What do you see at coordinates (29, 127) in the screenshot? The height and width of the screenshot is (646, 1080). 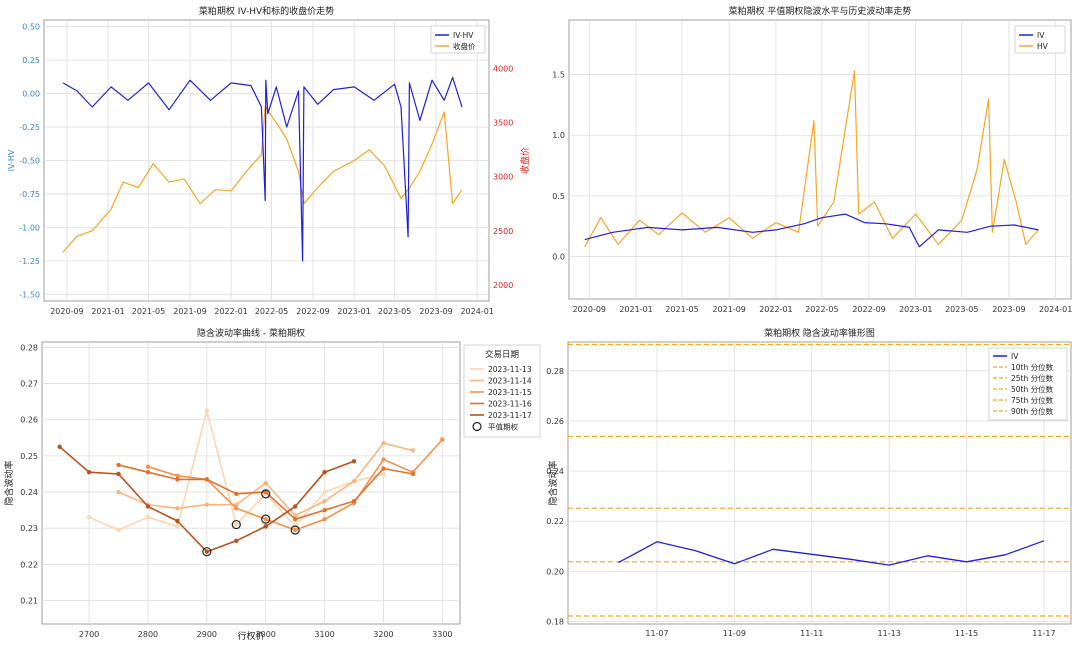 I see `y-tick-label: -0.25` at bounding box center [29, 127].